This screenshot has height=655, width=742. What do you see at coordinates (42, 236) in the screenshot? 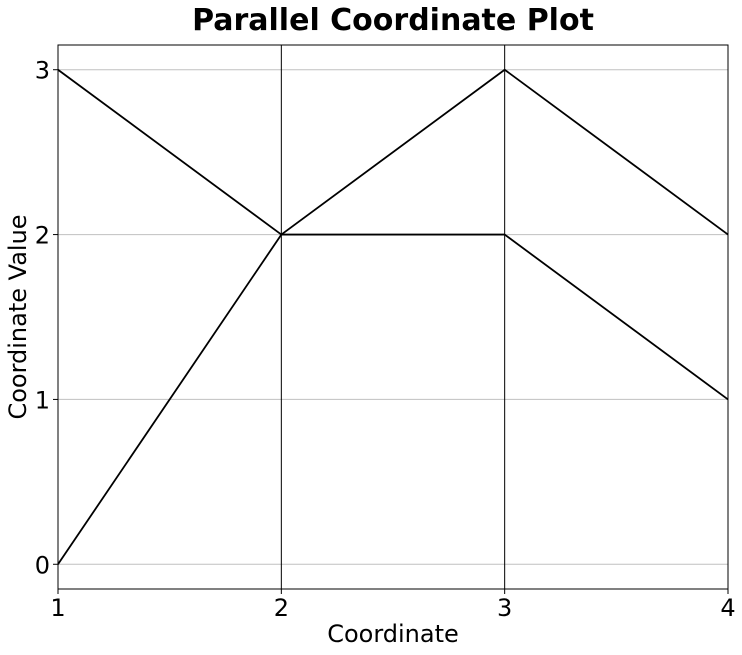
I see `y-tick-label-2: 2` at bounding box center [42, 236].